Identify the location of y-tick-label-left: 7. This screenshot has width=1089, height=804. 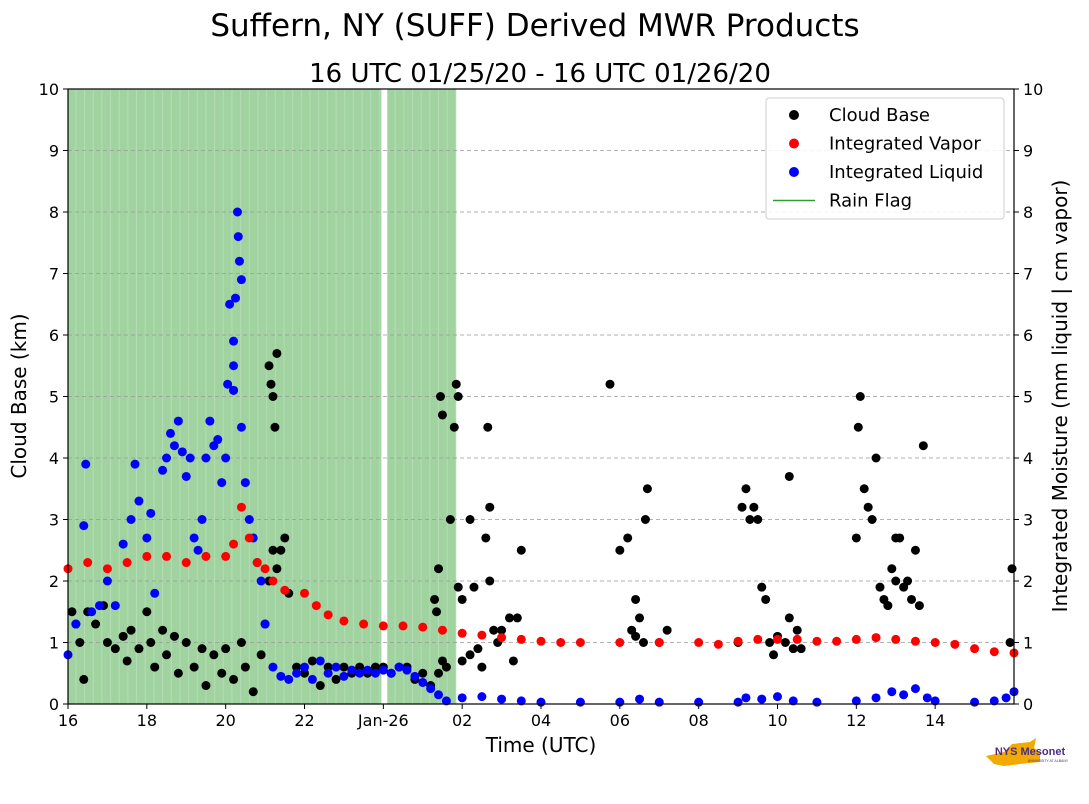
(54, 274).